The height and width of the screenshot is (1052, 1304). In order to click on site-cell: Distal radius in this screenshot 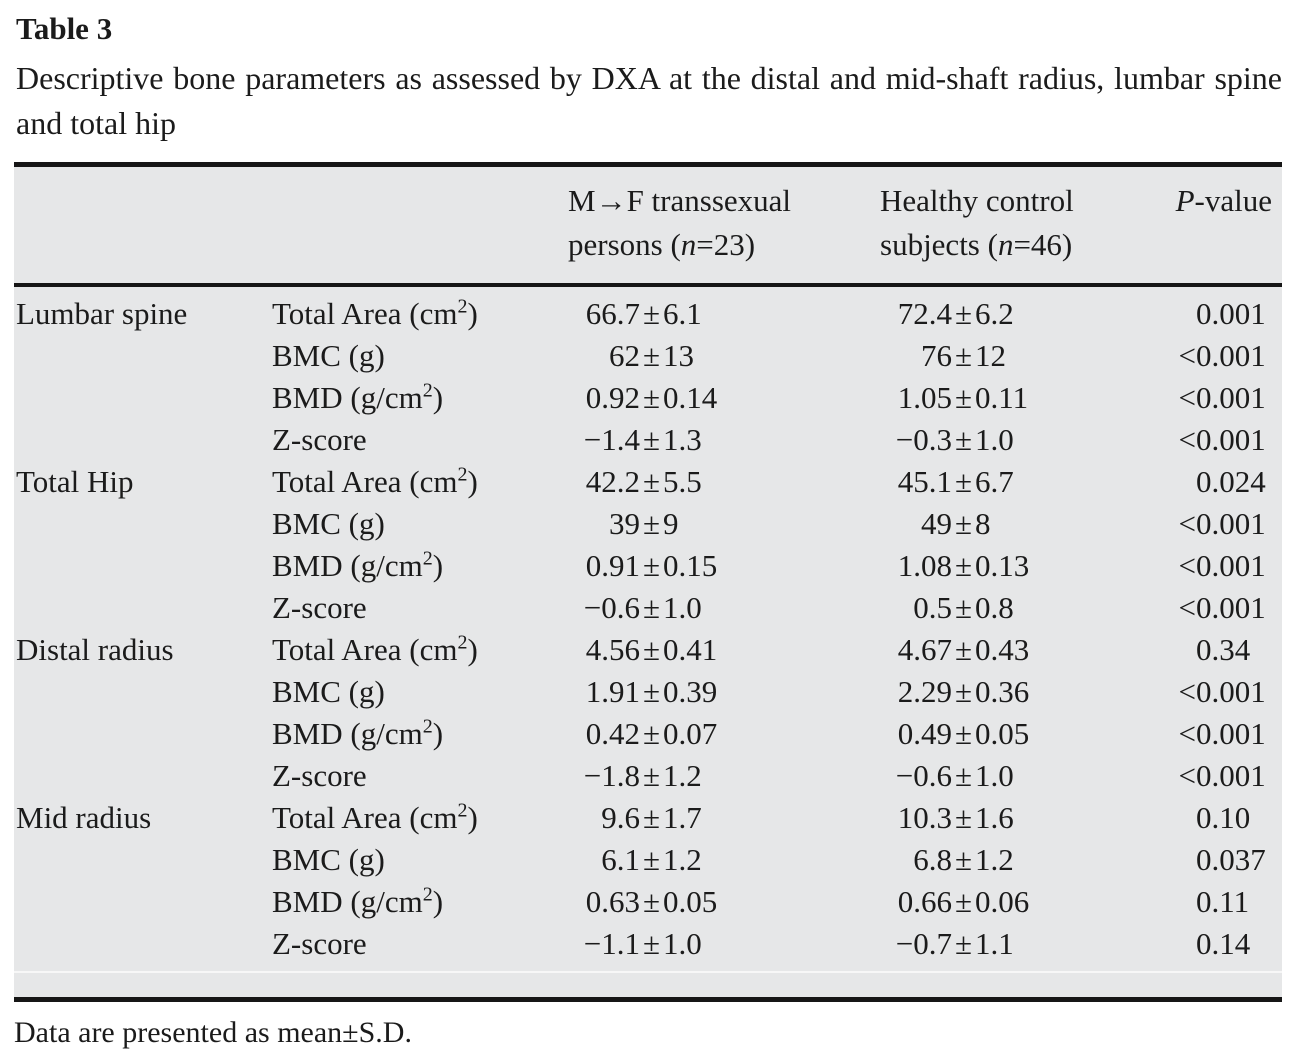, I will do `click(95, 649)`.